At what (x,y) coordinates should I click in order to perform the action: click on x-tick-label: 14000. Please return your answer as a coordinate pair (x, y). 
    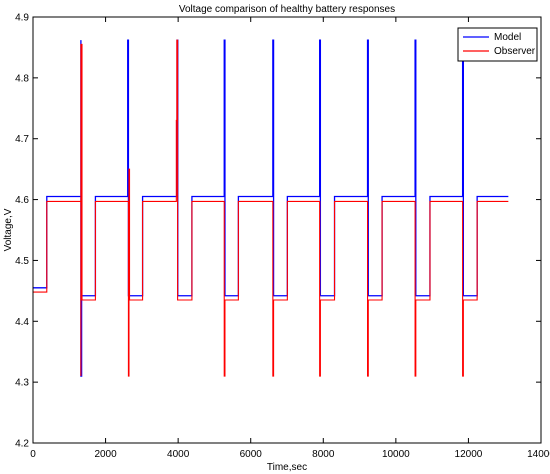
    Looking at the image, I should click on (538, 454).